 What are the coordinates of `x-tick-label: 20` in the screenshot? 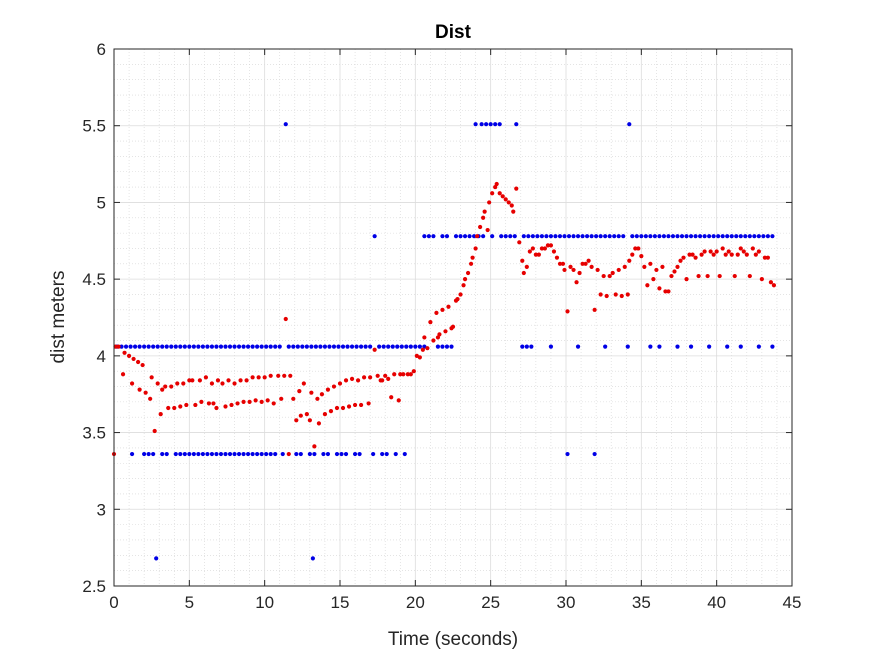 It's located at (415, 602).